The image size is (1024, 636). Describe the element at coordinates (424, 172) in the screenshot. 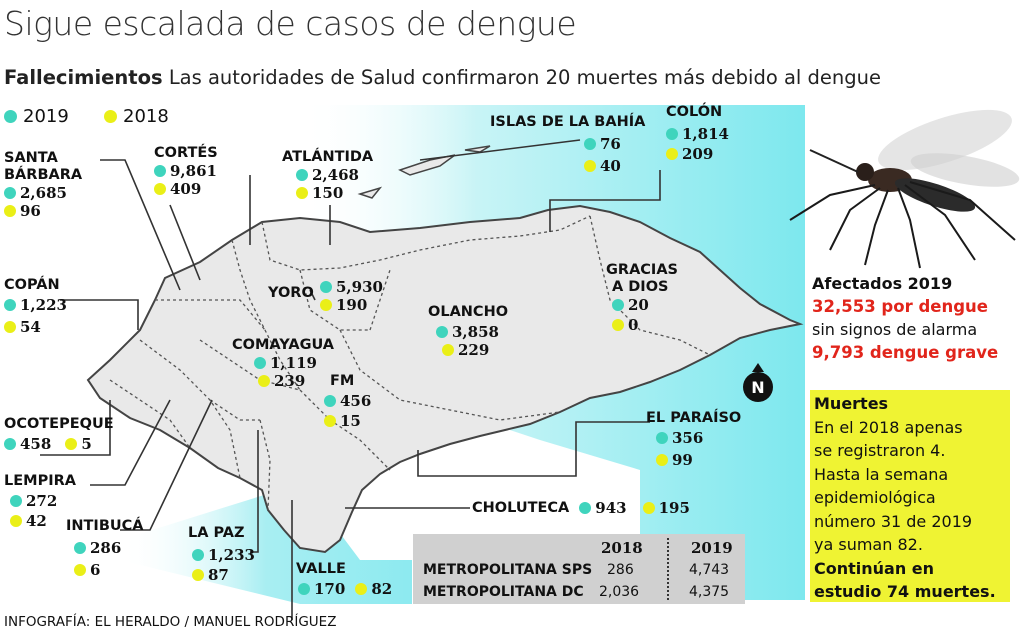

I see `bay-islands` at that location.